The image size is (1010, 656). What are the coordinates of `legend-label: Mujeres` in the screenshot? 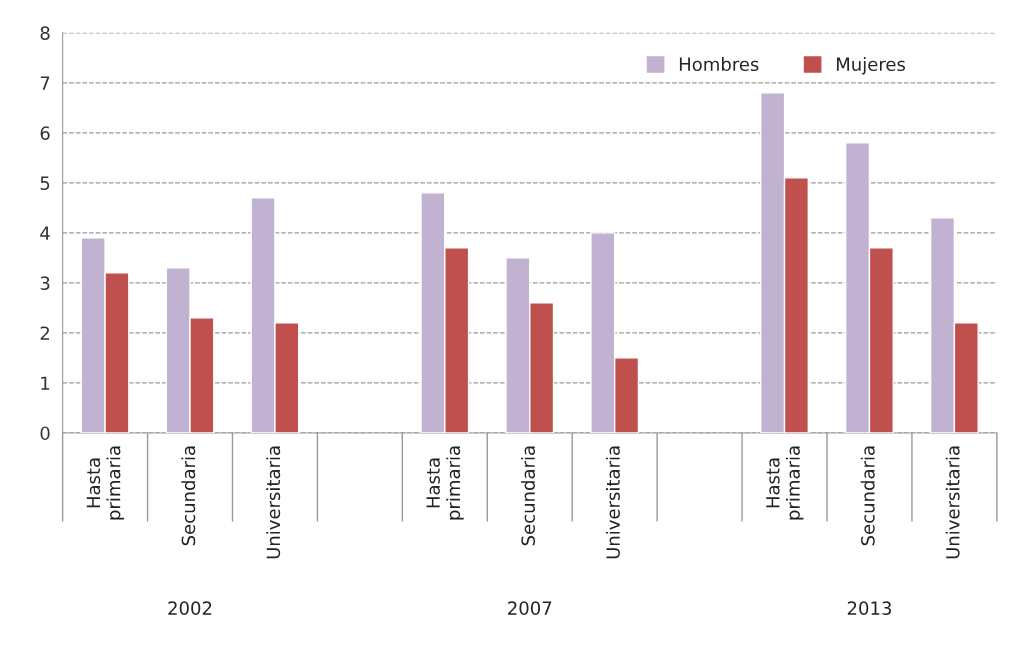 It's located at (870, 66).